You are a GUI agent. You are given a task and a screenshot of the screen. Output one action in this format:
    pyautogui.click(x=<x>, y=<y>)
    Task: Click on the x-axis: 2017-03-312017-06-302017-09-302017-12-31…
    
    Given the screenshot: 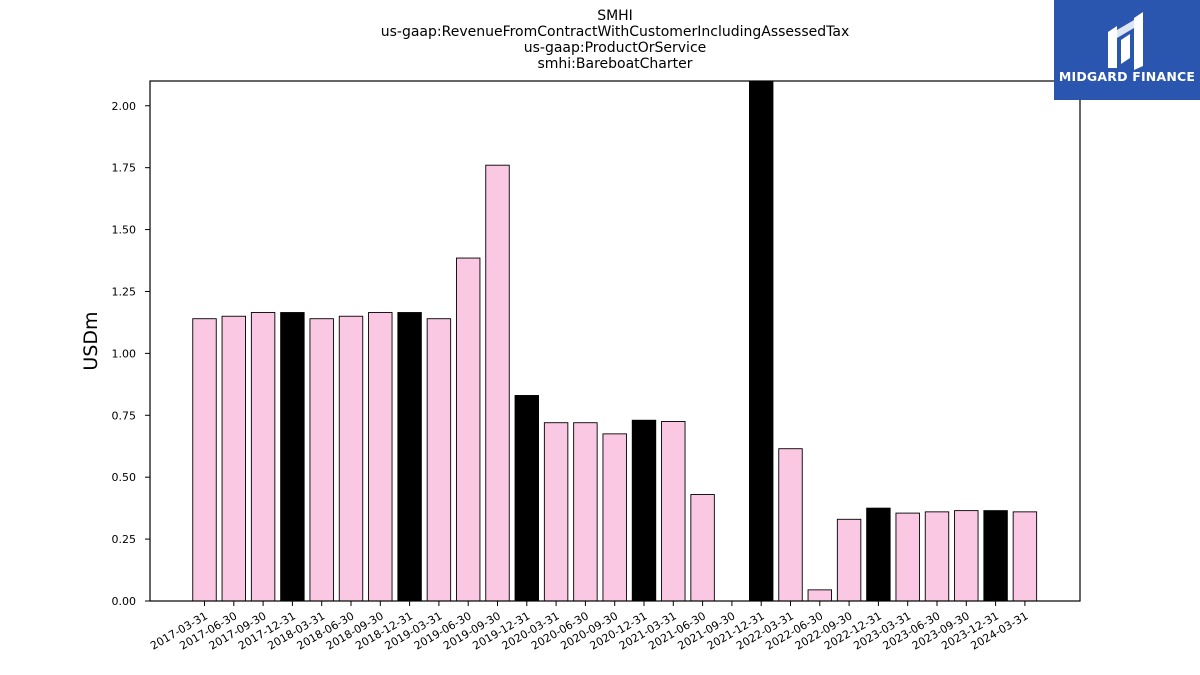 What is the action you would take?
    pyautogui.click(x=589, y=627)
    